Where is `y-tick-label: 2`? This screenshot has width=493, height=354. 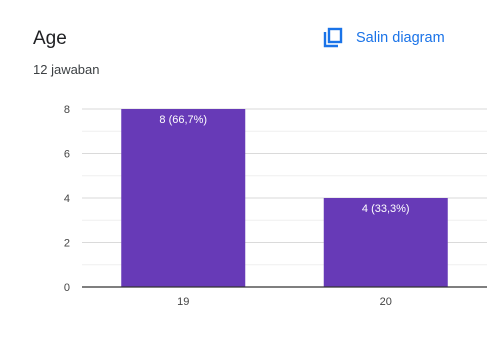
y-tick-label: 2 is located at coordinates (67, 244).